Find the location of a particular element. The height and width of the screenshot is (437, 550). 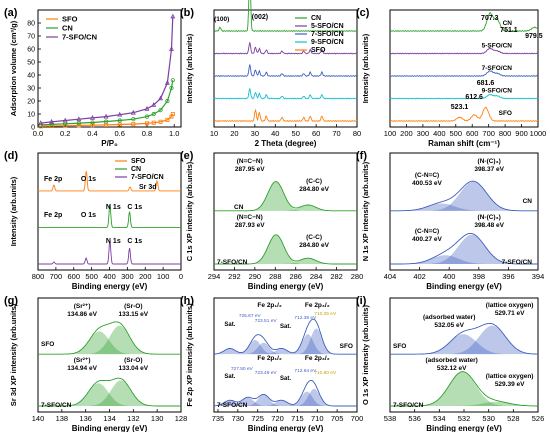

x-tick-label: 735 is located at coordinates (218, 418).